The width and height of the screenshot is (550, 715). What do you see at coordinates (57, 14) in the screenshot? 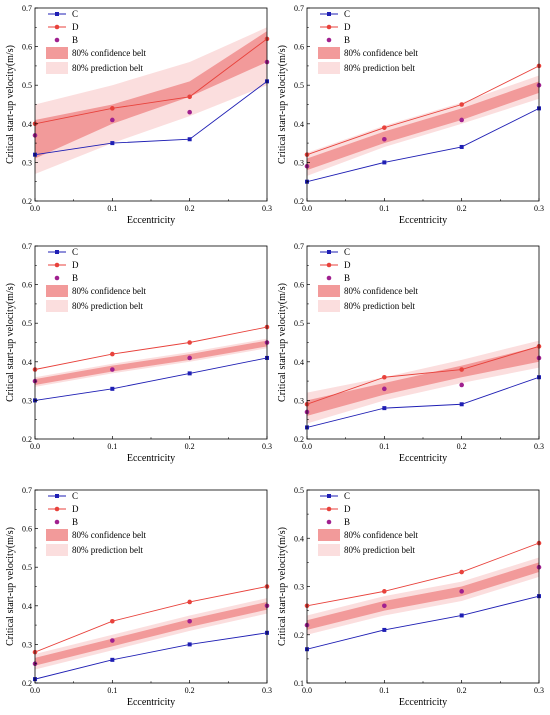
I see `legend-c-marker` at bounding box center [57, 14].